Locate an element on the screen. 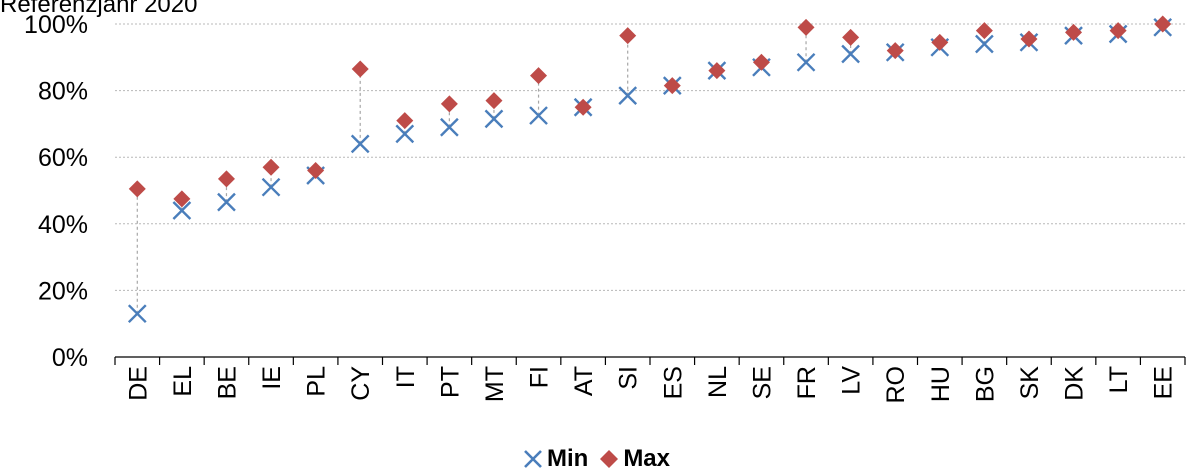 Image resolution: width=1192 pixels, height=474 pixels. x-marker-icon is located at coordinates (533, 459).